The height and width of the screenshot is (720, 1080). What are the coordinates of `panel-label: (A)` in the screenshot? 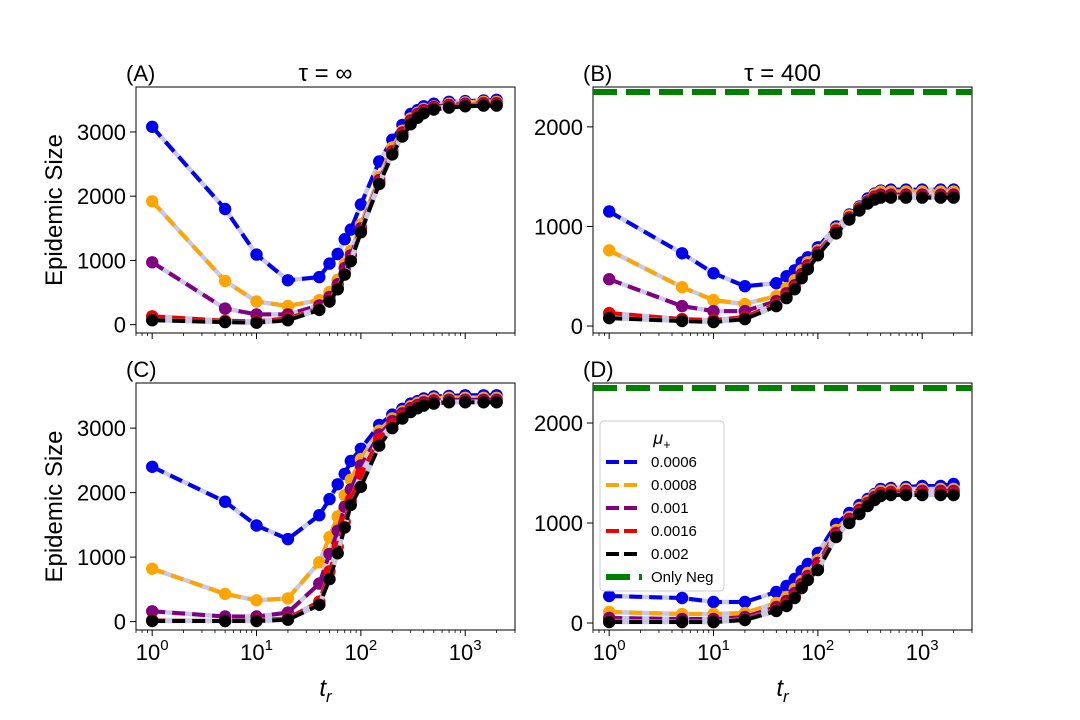 It's located at (140, 73).